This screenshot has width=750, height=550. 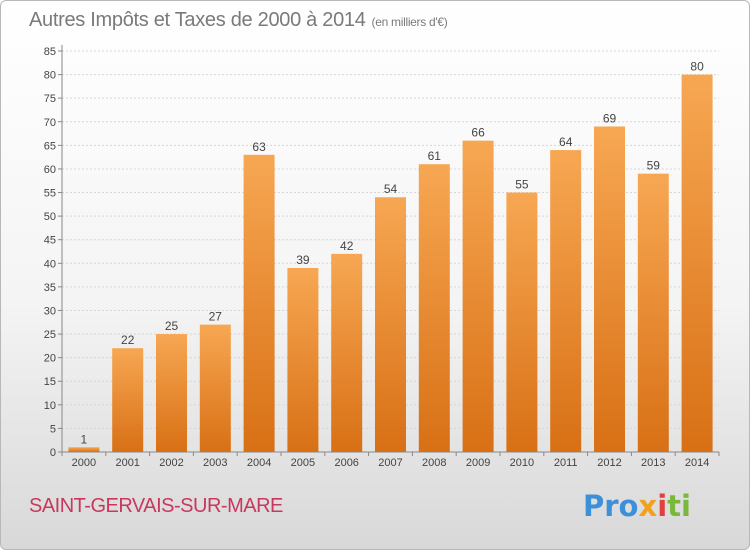 I want to click on bar-2004, so click(x=259, y=303).